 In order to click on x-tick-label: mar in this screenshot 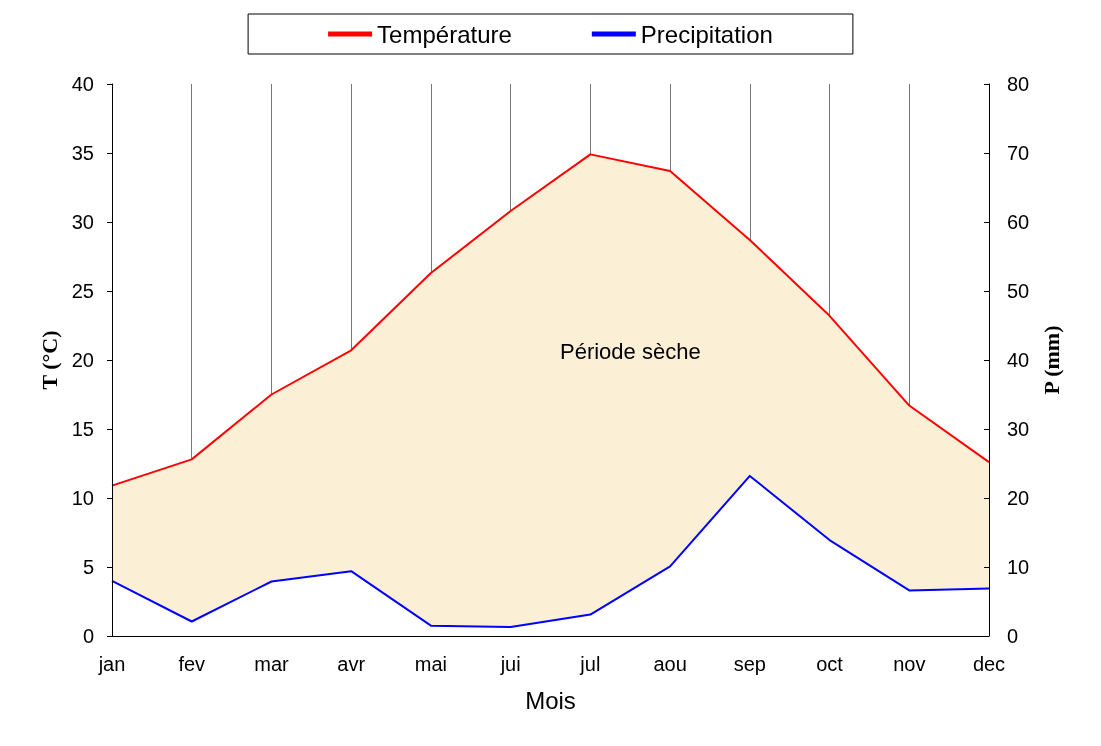, I will do `click(272, 664)`.